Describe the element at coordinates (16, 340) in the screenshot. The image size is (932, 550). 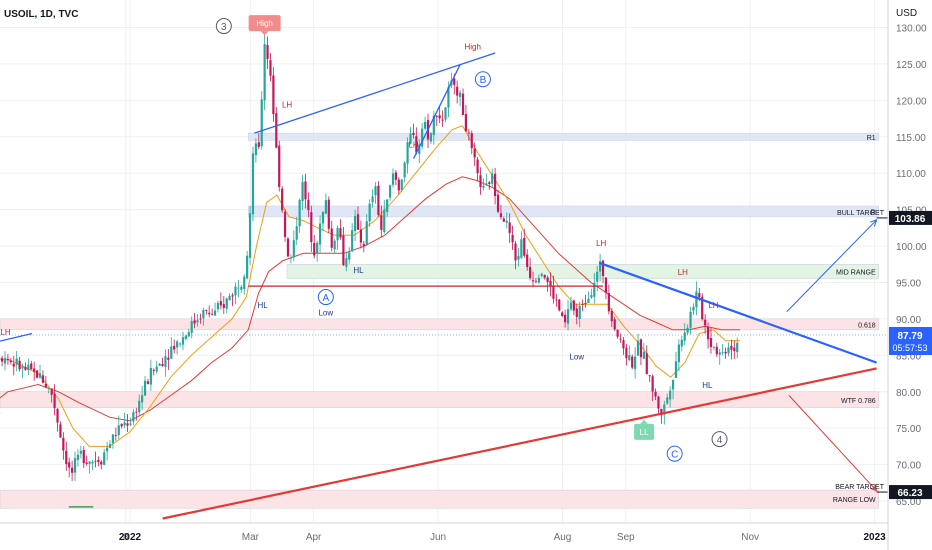
I see `trendline-top-left` at that location.